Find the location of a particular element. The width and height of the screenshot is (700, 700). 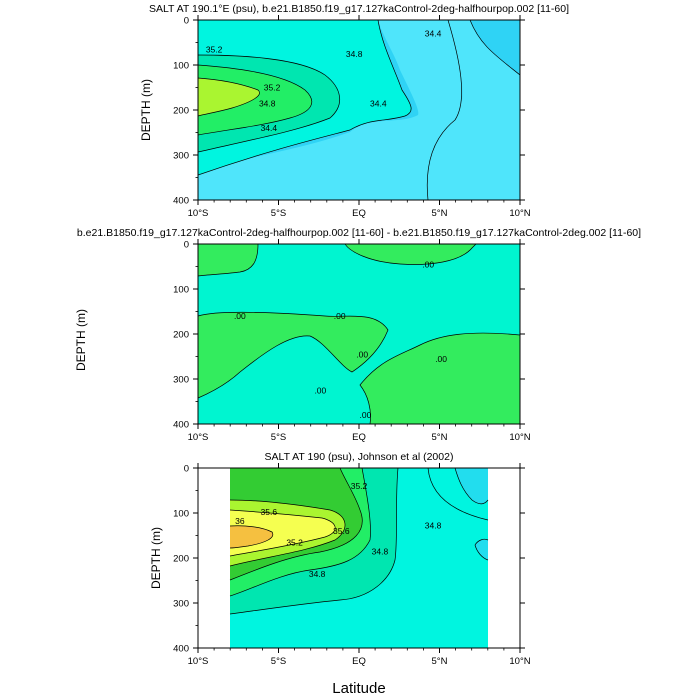

fill-band-34.6 is located at coordinates (471, 486).